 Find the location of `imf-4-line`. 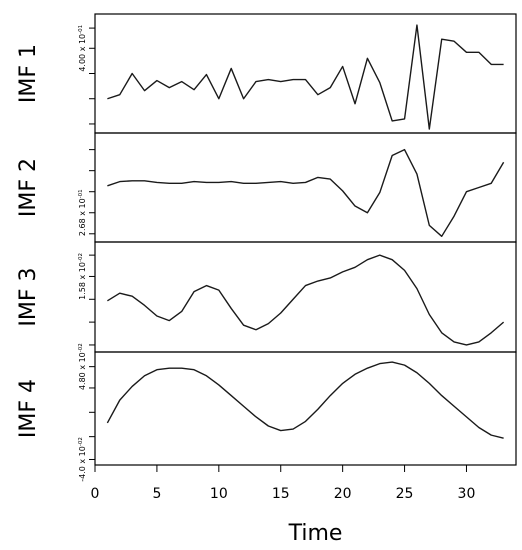

imf-4-line is located at coordinates (305, 400).